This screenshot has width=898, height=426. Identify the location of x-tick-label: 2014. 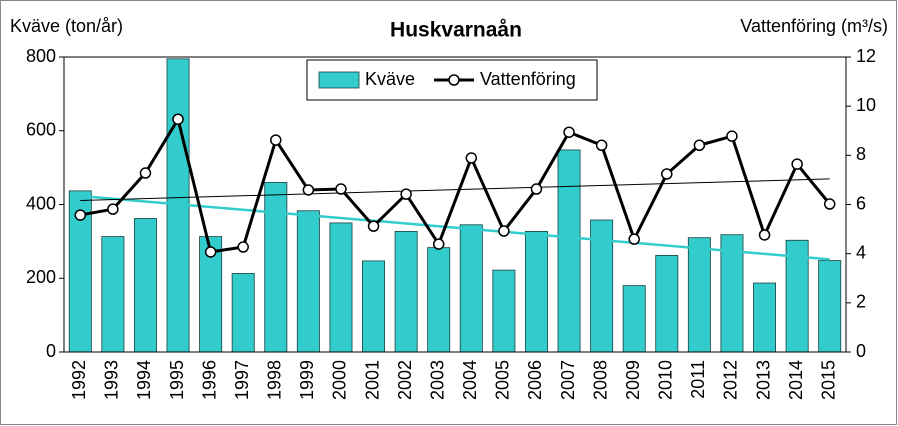
(796, 380).